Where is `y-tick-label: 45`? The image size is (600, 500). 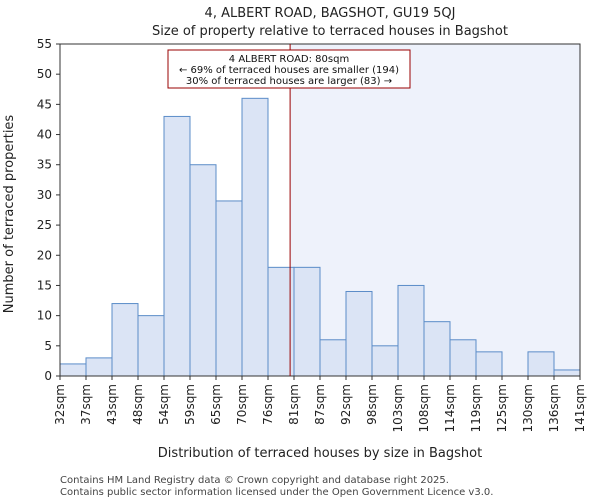 y-tick-label: 45 is located at coordinates (44, 104).